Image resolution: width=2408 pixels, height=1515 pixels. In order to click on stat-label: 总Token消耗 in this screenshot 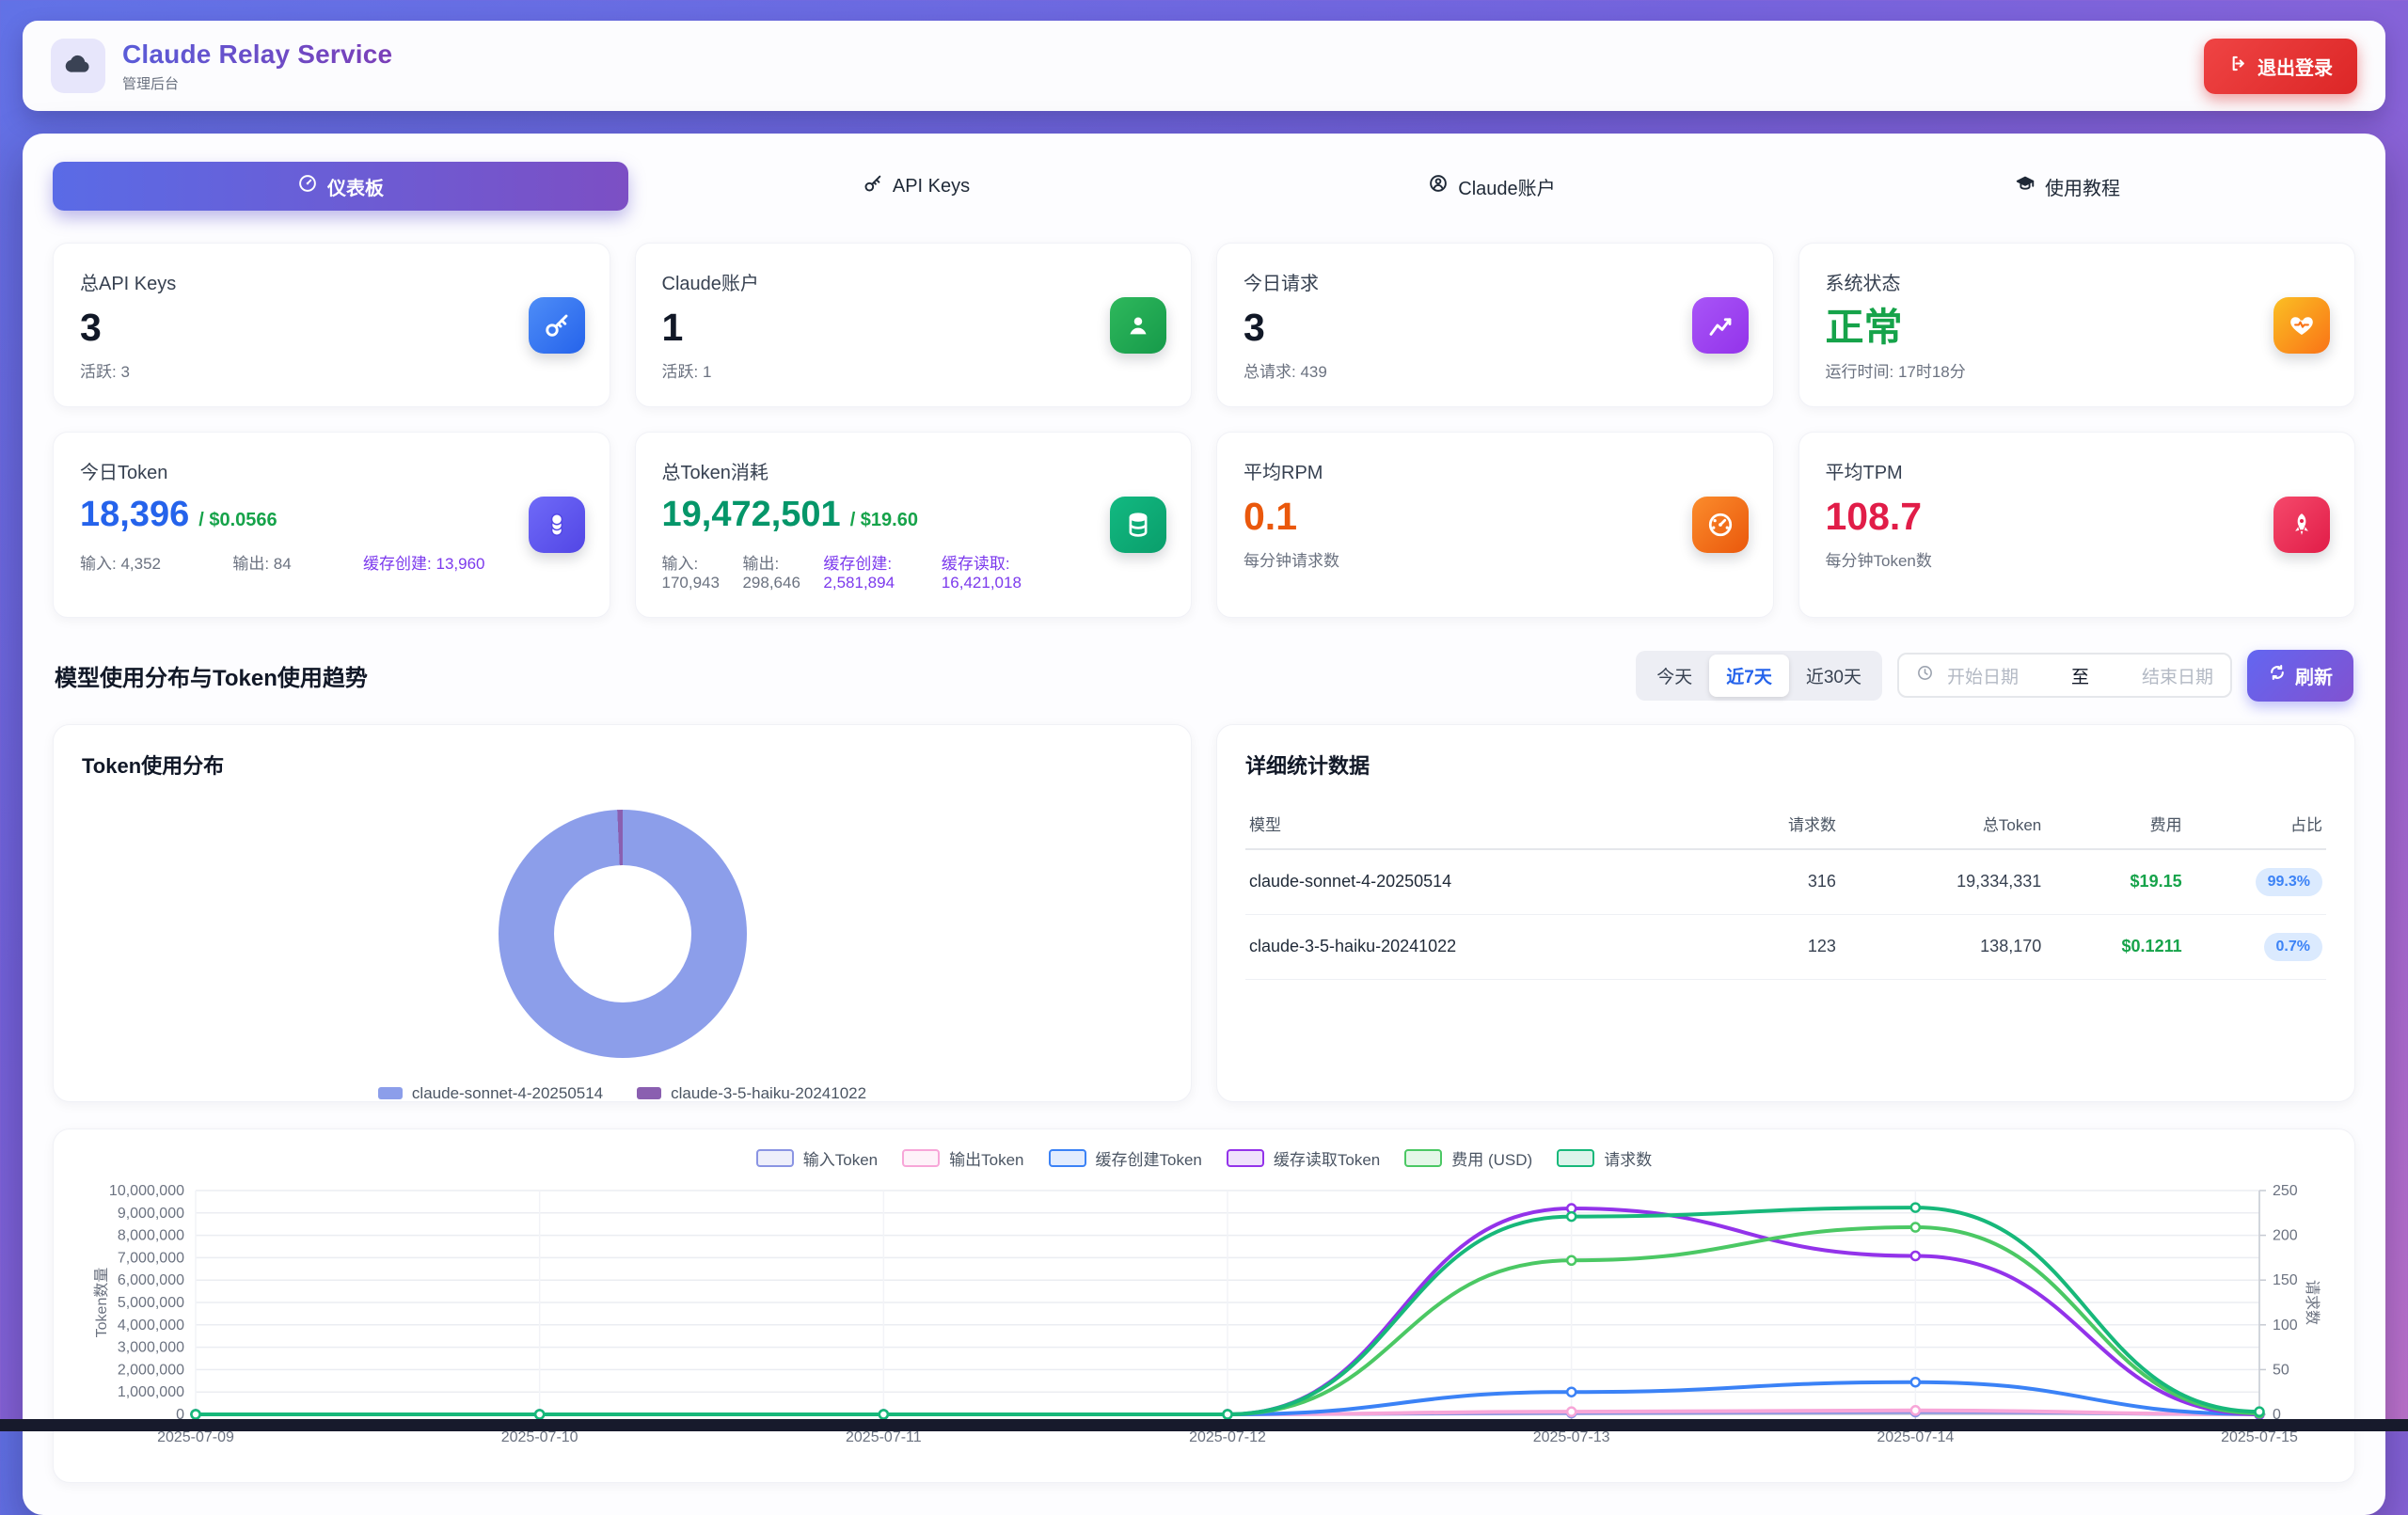, I will do `click(715, 473)`.